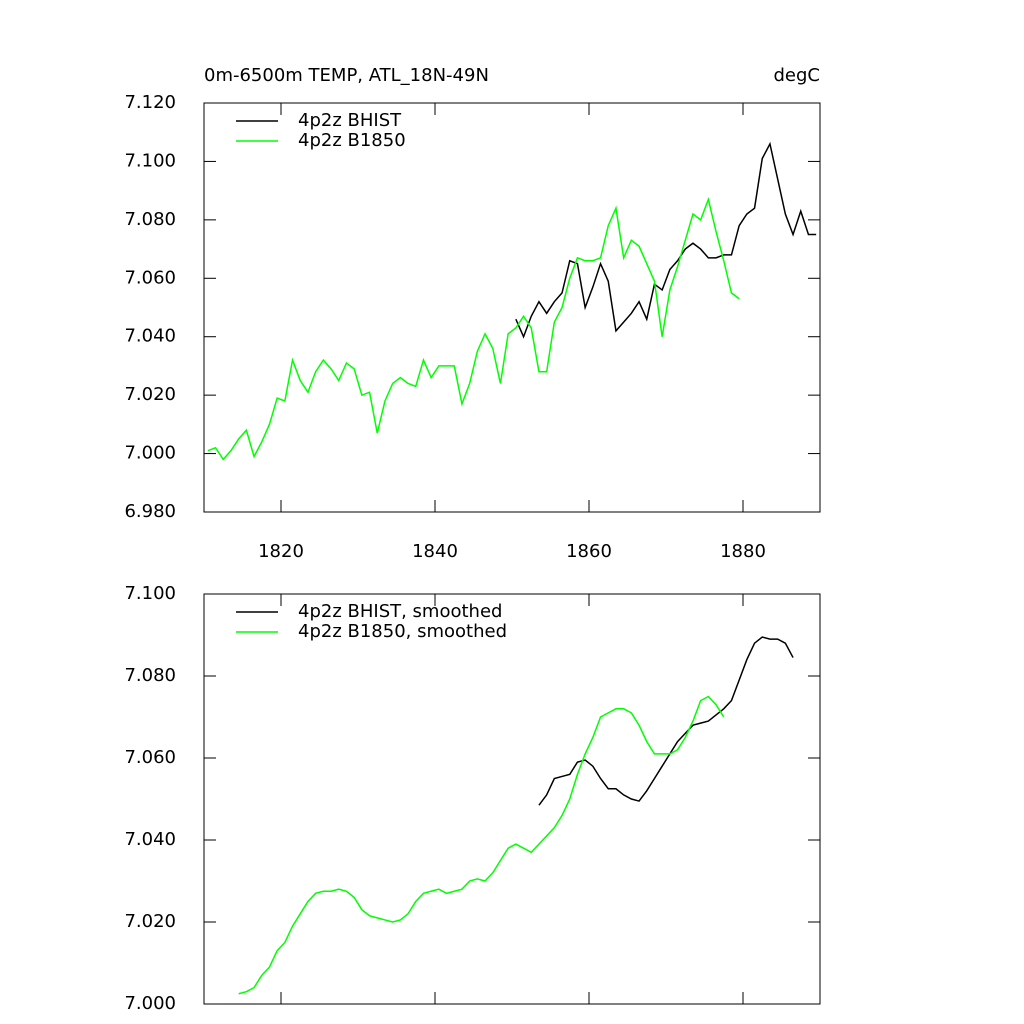  Describe the element at coordinates (743, 551) in the screenshot. I see `x-tick-label: 1880` at that location.